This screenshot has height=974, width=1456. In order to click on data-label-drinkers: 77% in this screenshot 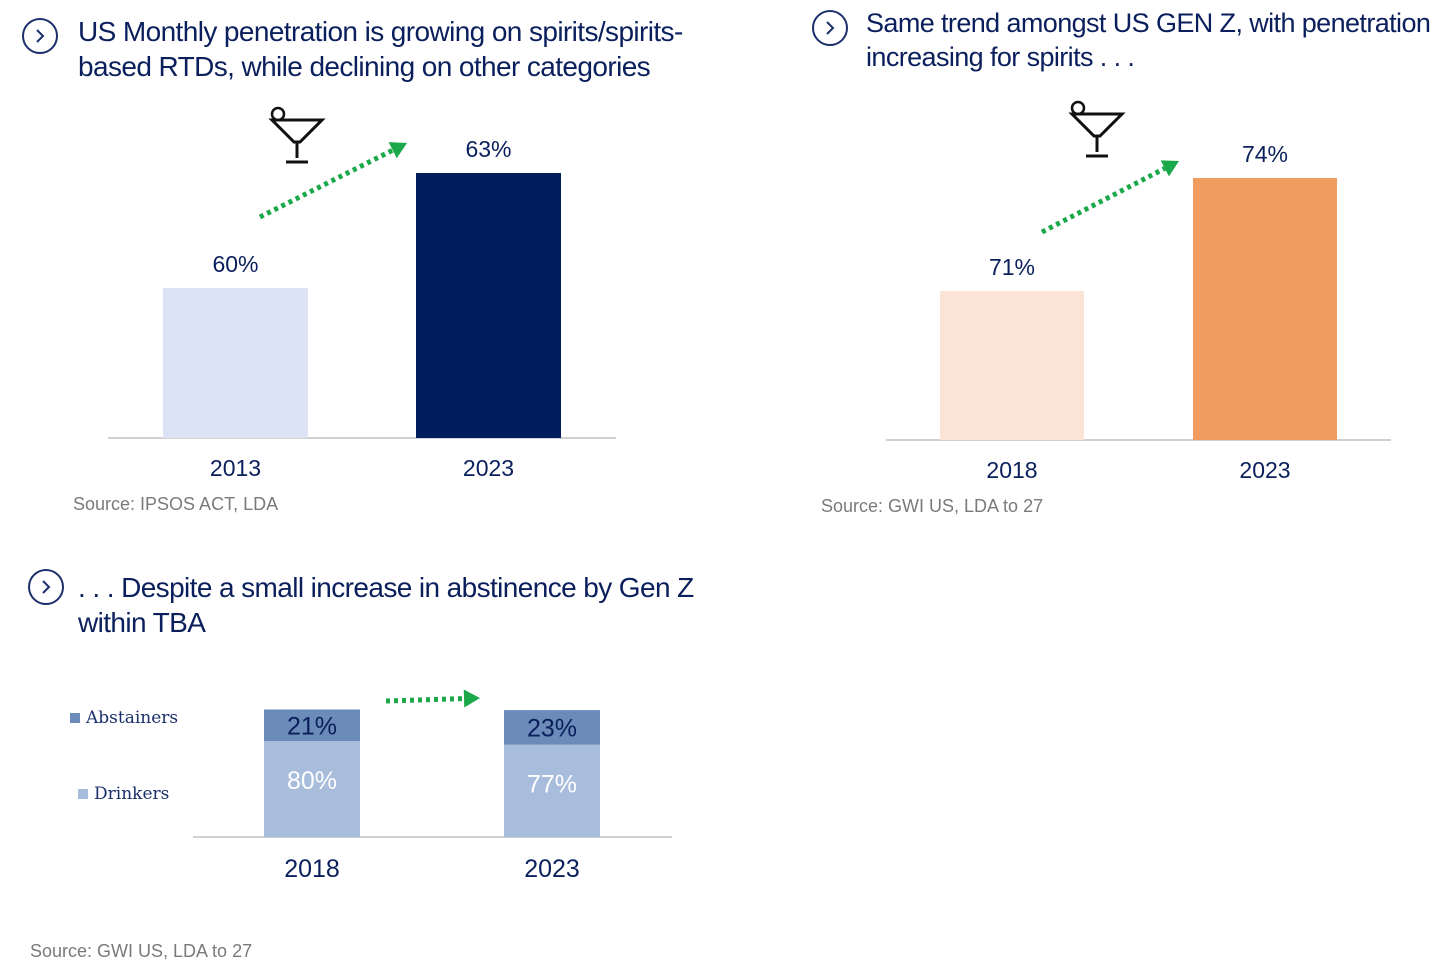, I will do `click(552, 785)`.